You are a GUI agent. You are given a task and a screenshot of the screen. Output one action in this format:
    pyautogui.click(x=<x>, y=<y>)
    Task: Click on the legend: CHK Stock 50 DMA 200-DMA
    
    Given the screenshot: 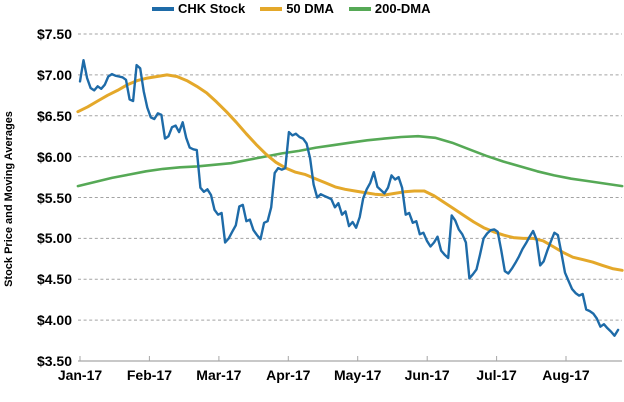 What is the action you would take?
    pyautogui.click(x=291, y=8)
    